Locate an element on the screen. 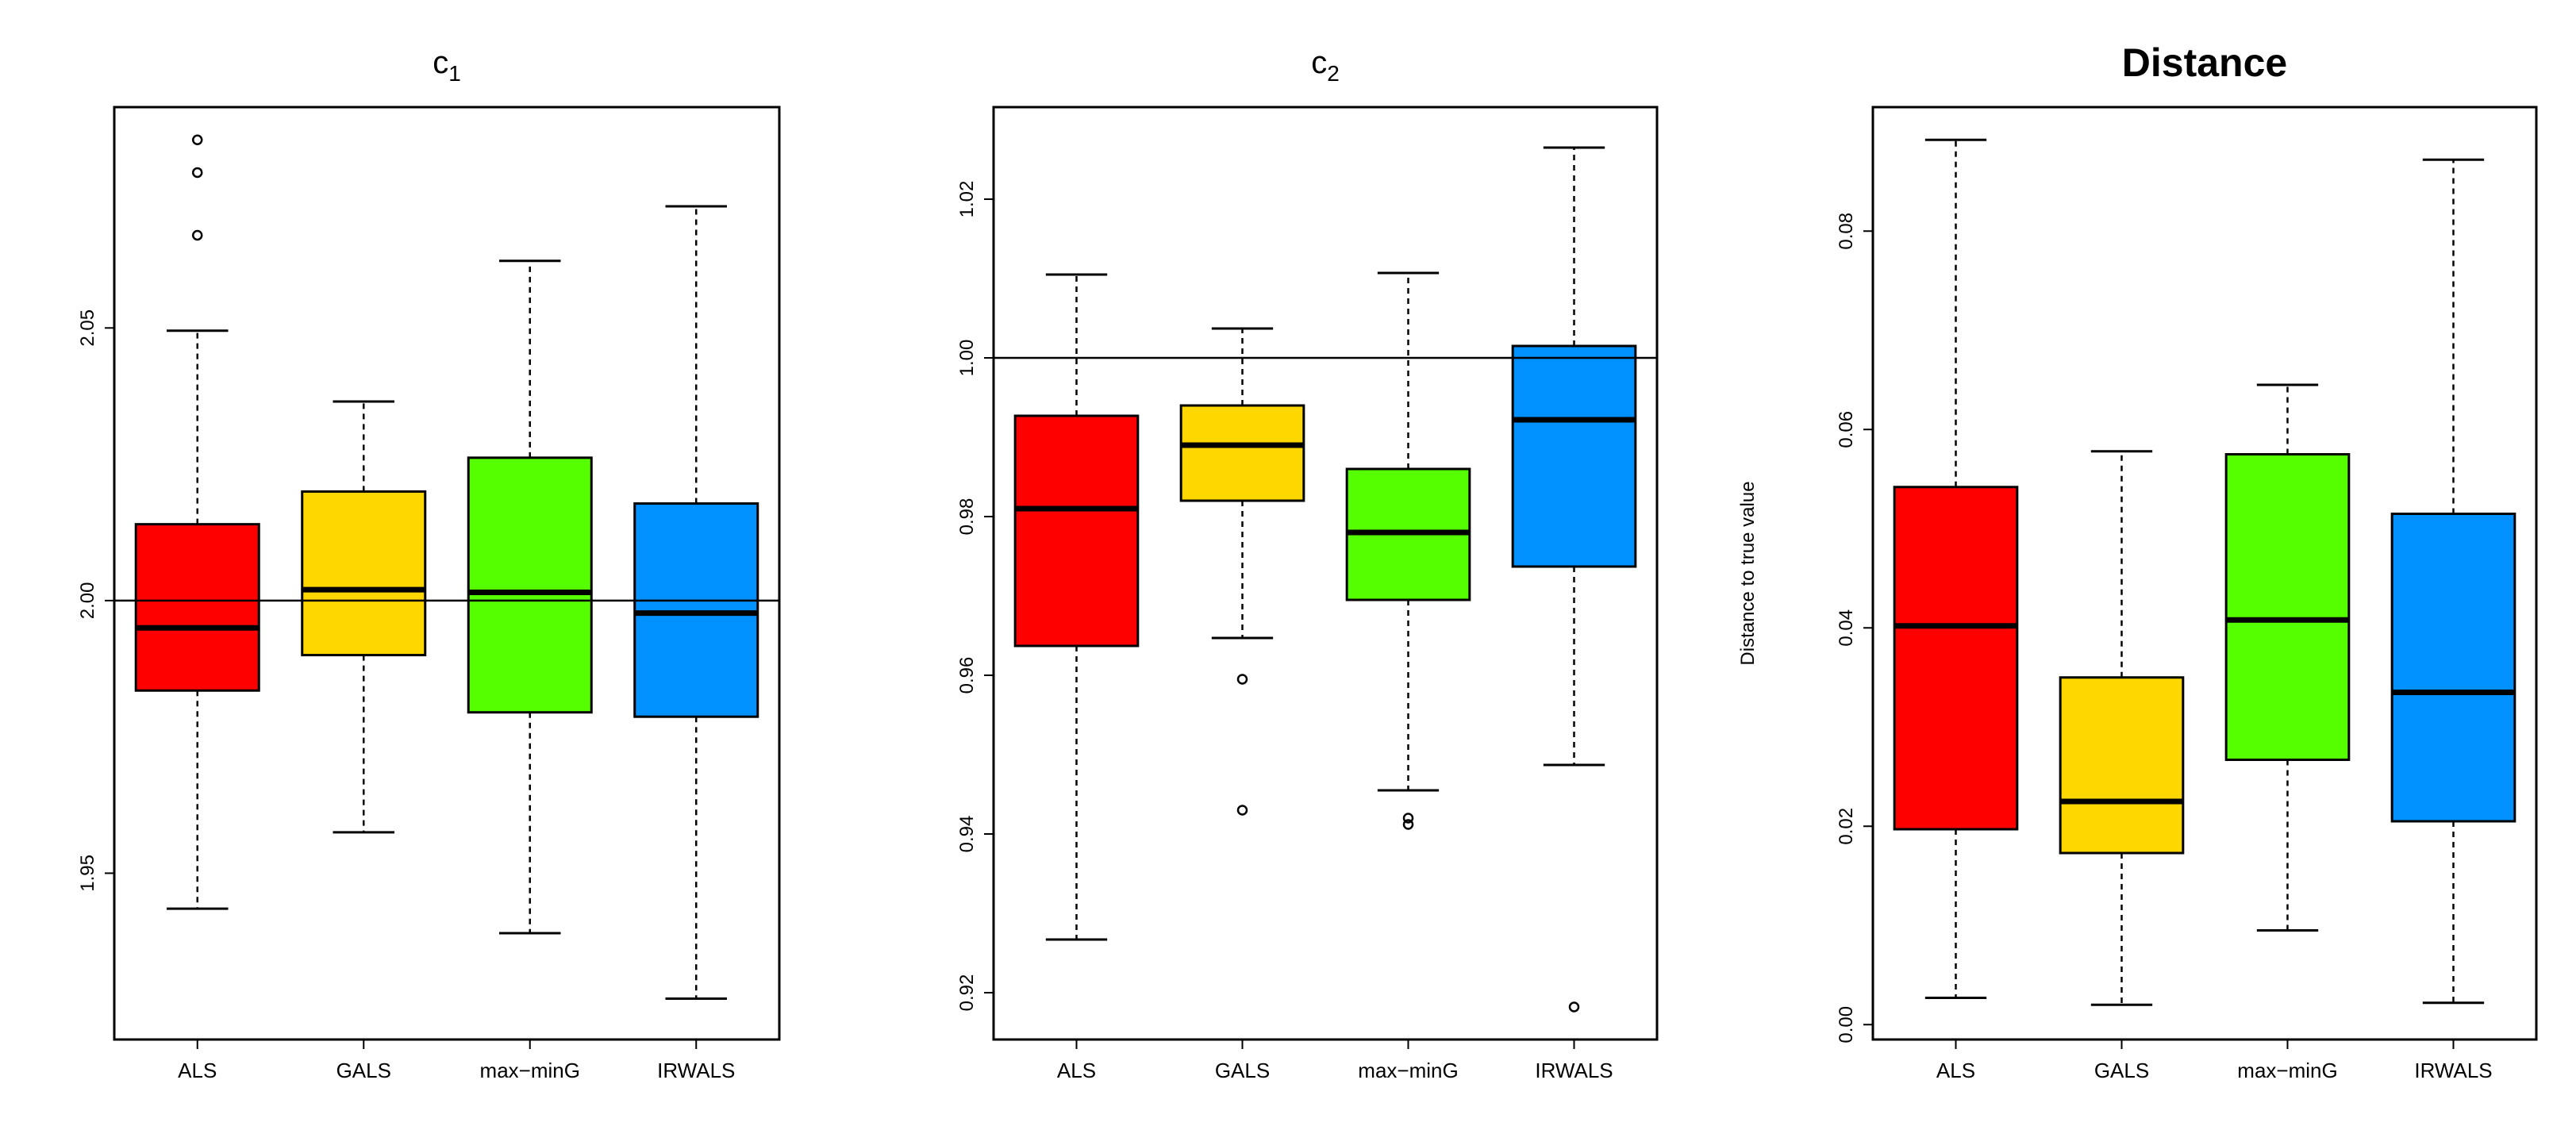  title-subscript: 1 is located at coordinates (455, 73).